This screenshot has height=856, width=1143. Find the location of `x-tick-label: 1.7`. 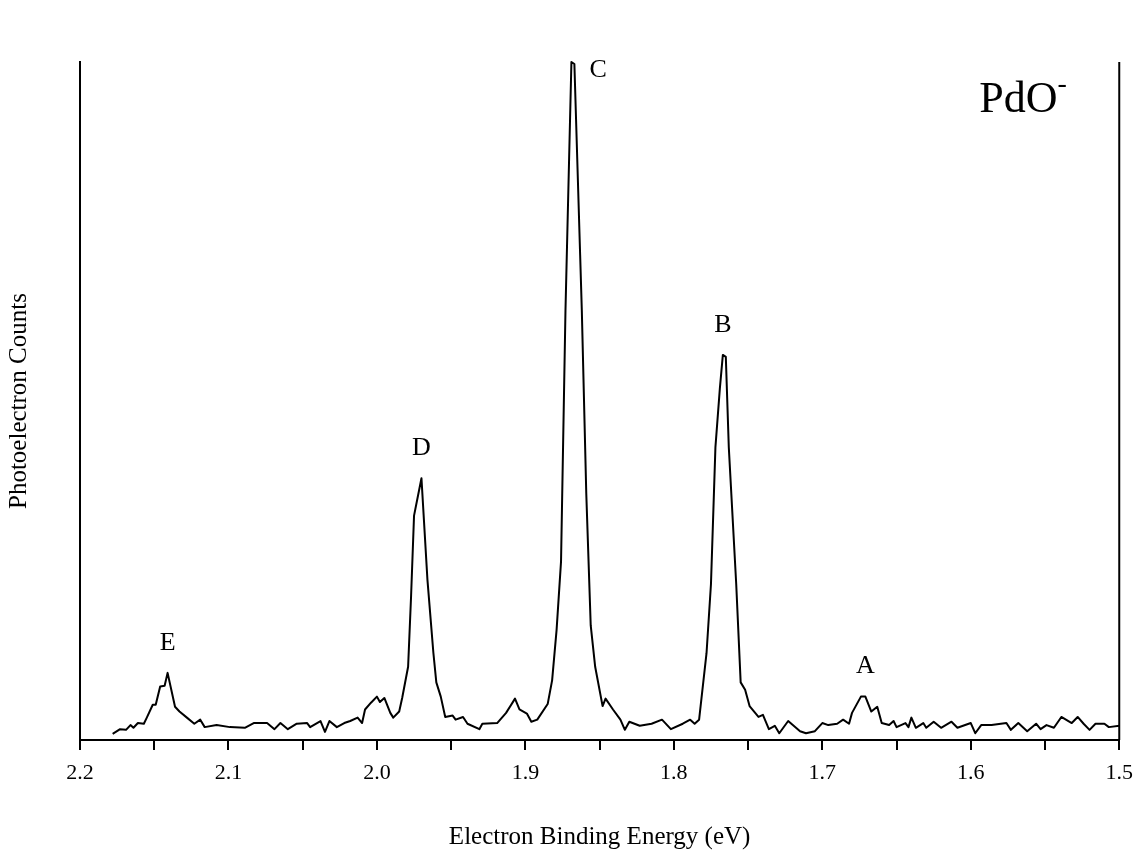

x-tick-label: 1.7 is located at coordinates (822, 771).